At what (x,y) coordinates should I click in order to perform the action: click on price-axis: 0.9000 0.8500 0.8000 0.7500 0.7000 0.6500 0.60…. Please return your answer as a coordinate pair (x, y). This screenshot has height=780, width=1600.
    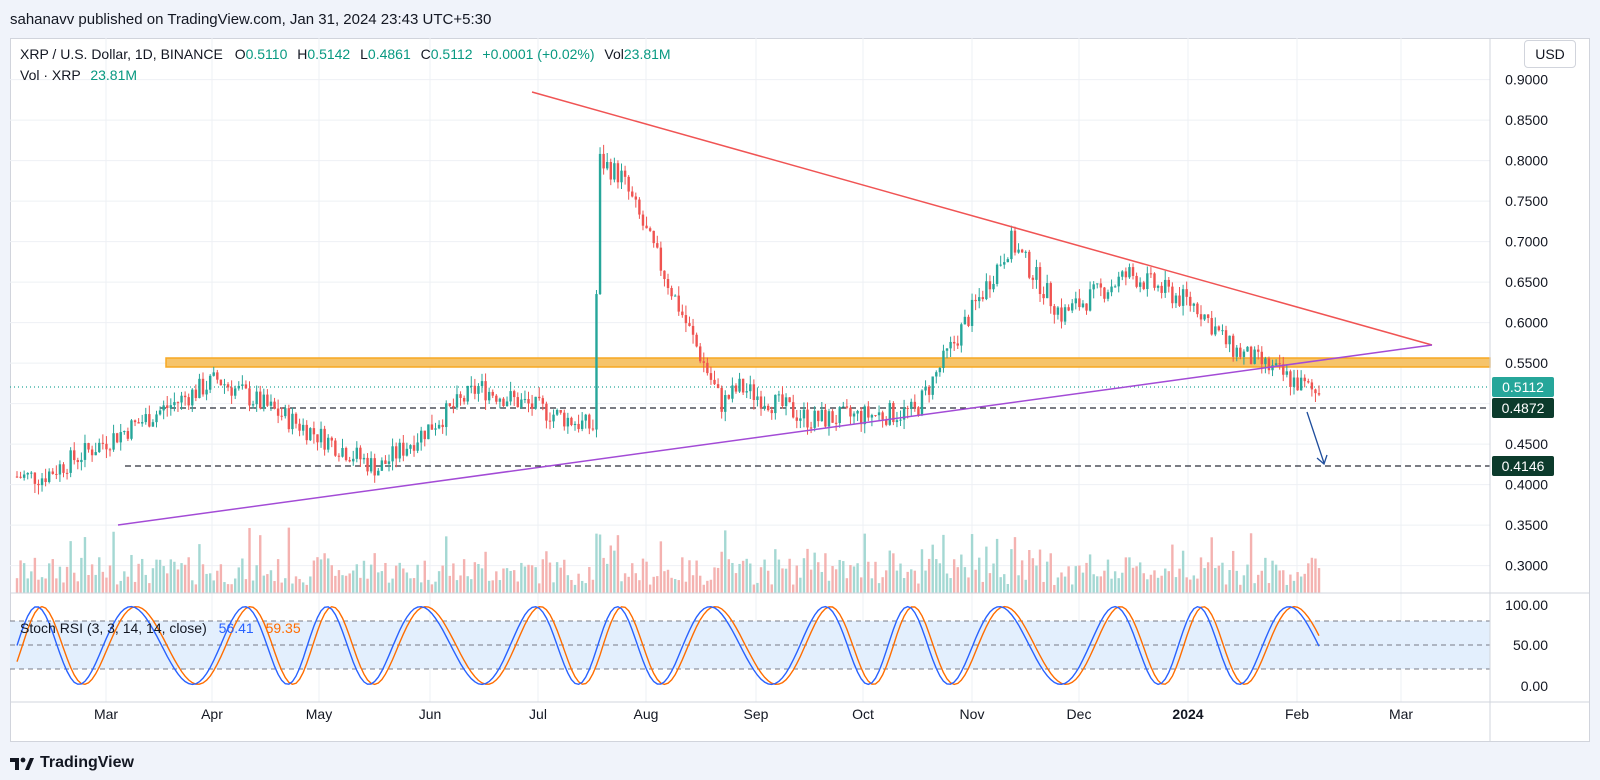
    Looking at the image, I should click on (1526, 323).